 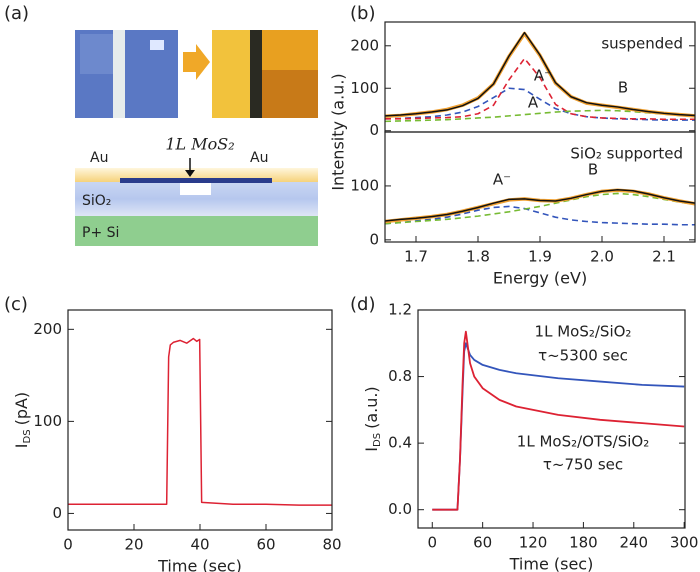 I want to click on x-tick-label: 300, so click(x=684, y=543).